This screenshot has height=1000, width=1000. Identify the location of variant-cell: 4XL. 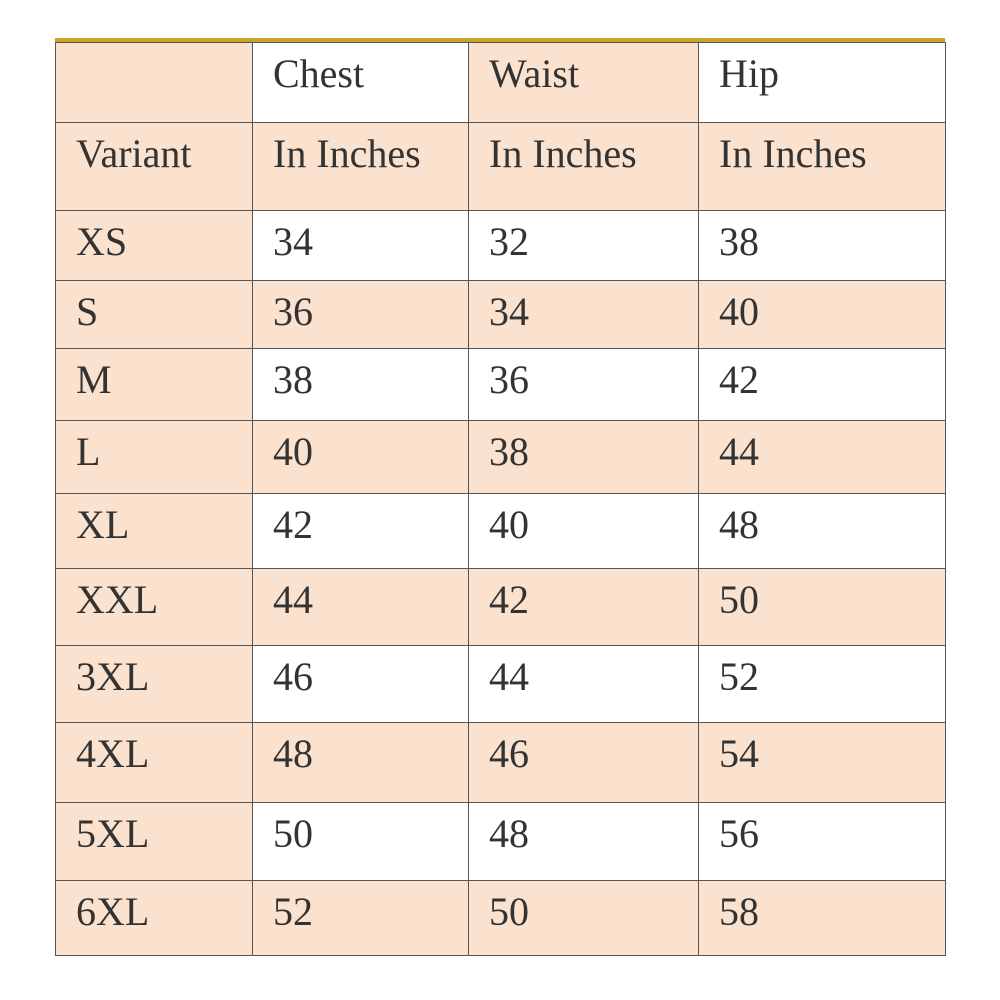
(154, 762).